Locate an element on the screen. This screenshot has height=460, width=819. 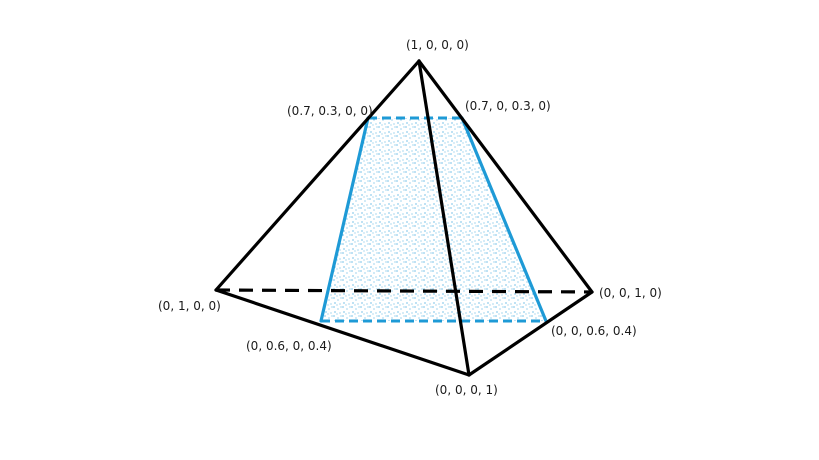
vertex-label-front: (0, 0, 0, 1) is located at coordinates (466, 390).